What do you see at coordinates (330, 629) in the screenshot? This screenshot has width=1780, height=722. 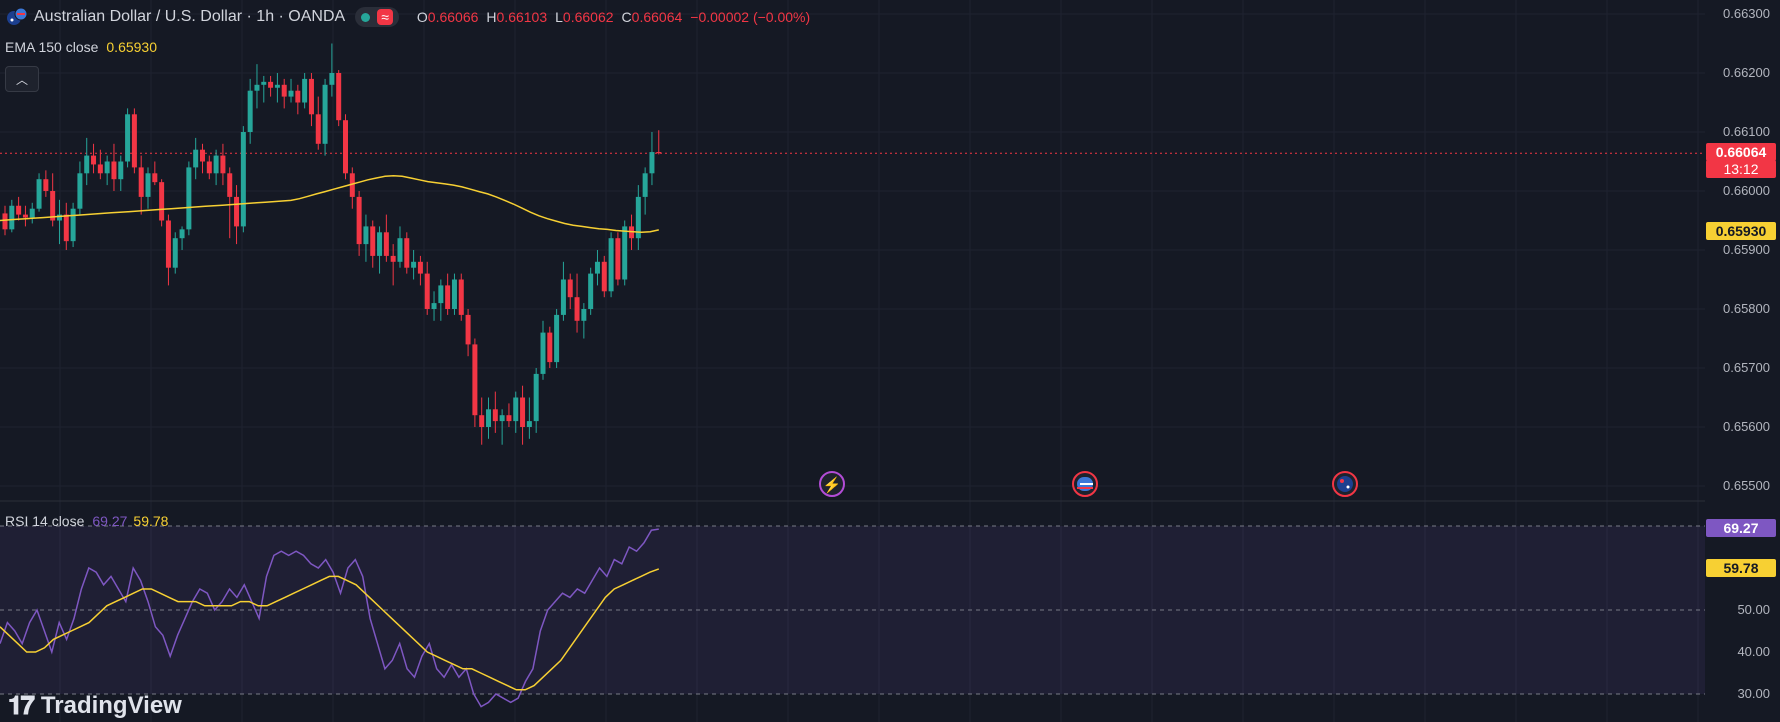 I see `rsi-ma-line` at bounding box center [330, 629].